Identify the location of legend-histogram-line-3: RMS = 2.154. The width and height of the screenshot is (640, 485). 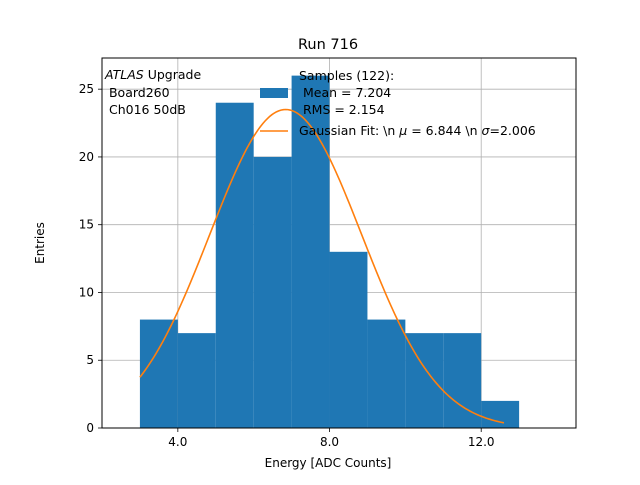
(342, 109).